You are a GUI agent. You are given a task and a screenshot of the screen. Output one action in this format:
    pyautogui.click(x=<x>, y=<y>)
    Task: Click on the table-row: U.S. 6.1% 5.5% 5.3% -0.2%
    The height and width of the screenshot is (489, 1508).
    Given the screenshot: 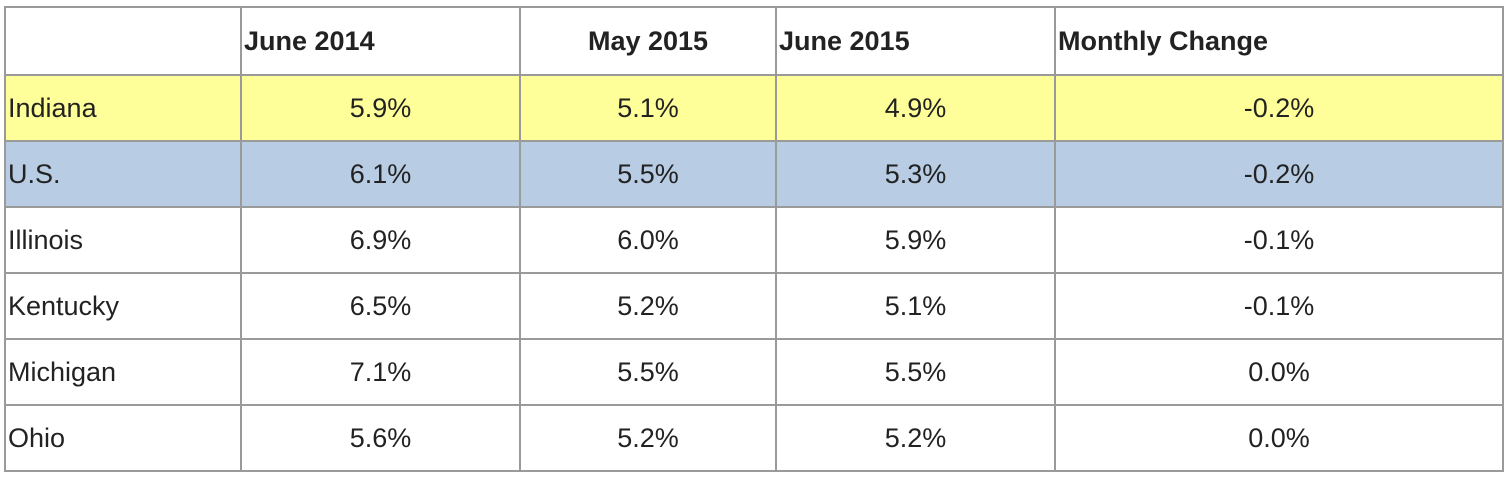 What is the action you would take?
    pyautogui.click(x=754, y=174)
    